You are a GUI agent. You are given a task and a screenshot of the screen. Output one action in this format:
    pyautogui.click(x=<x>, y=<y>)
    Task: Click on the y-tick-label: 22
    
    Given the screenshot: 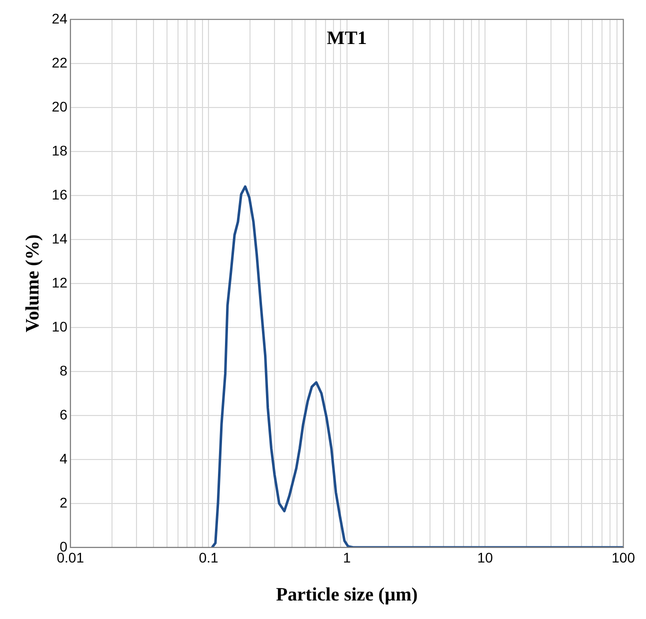 What is the action you would take?
    pyautogui.click(x=60, y=62)
    